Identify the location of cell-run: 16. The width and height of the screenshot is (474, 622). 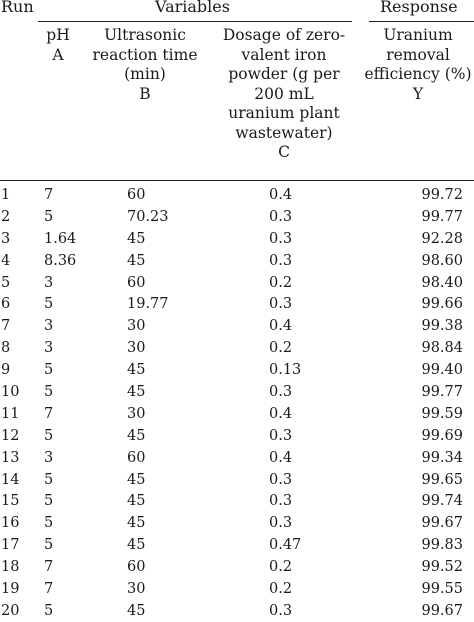
(10, 523).